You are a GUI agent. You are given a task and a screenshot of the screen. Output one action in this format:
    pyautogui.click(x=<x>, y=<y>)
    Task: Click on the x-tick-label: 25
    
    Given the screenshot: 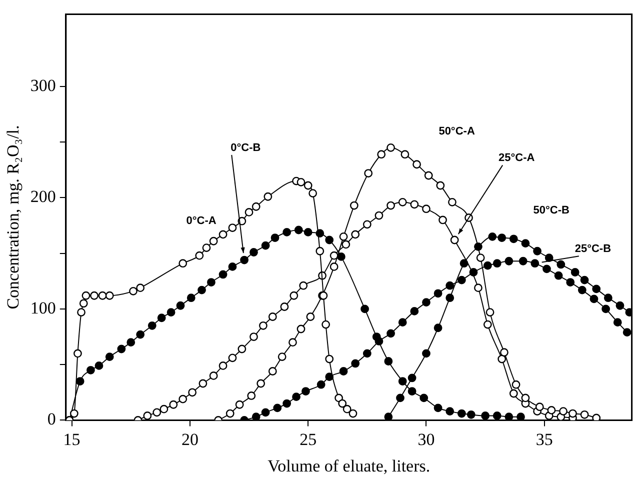 What is the action you would take?
    pyautogui.click(x=308, y=439)
    